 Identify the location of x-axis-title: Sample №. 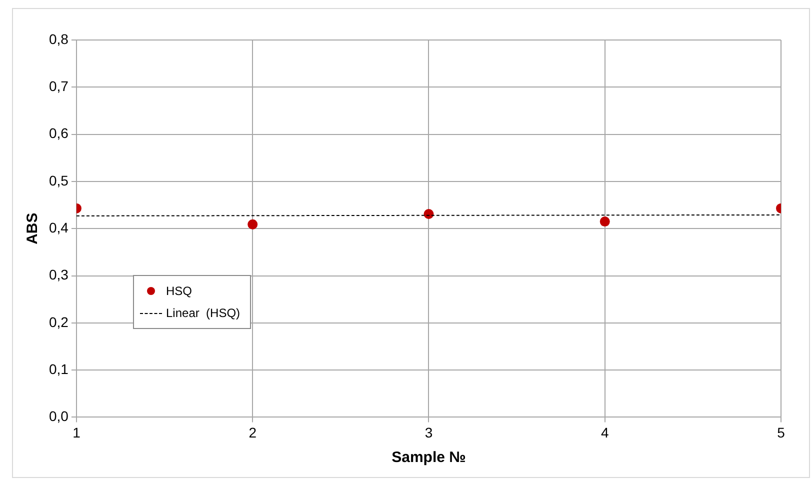
(429, 457).